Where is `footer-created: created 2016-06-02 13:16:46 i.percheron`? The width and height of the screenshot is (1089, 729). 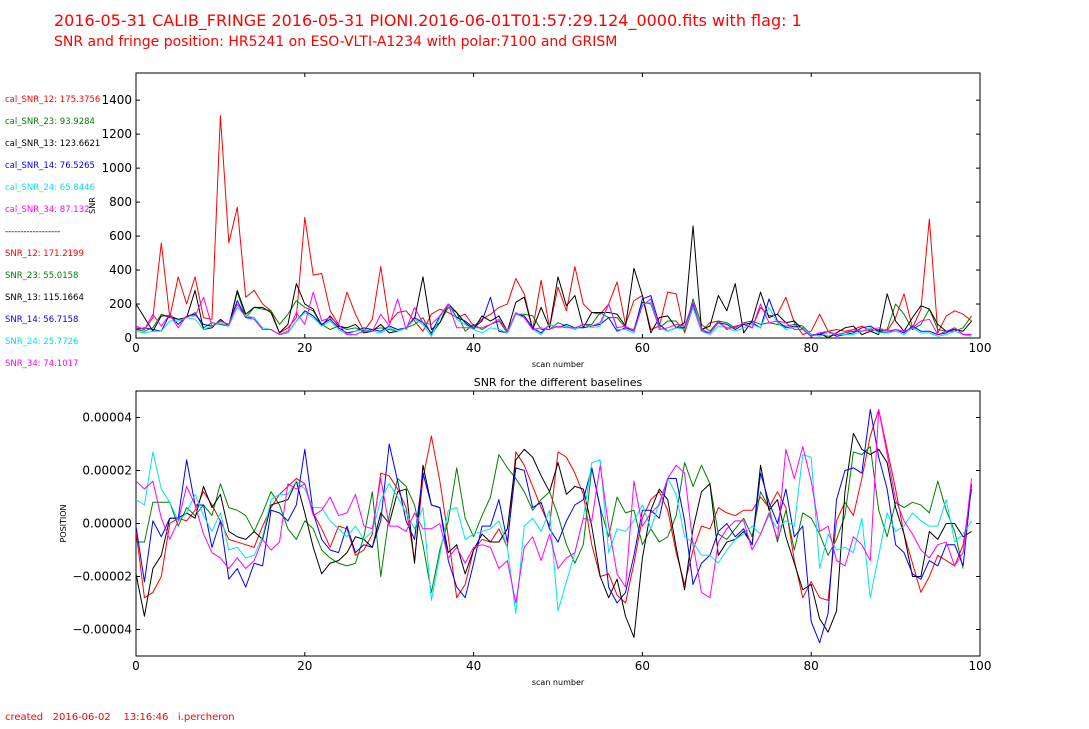
footer-created: created 2016-06-02 13:16:46 i.percheron is located at coordinates (120, 717).